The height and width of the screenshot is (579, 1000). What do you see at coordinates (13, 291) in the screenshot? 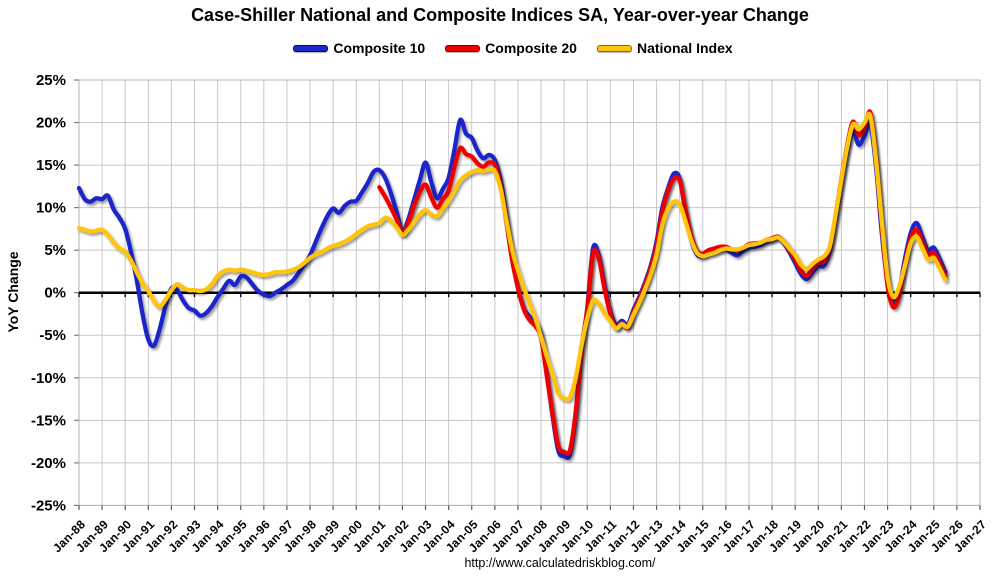
I see `y-axis-title: YoY Change` at bounding box center [13, 291].